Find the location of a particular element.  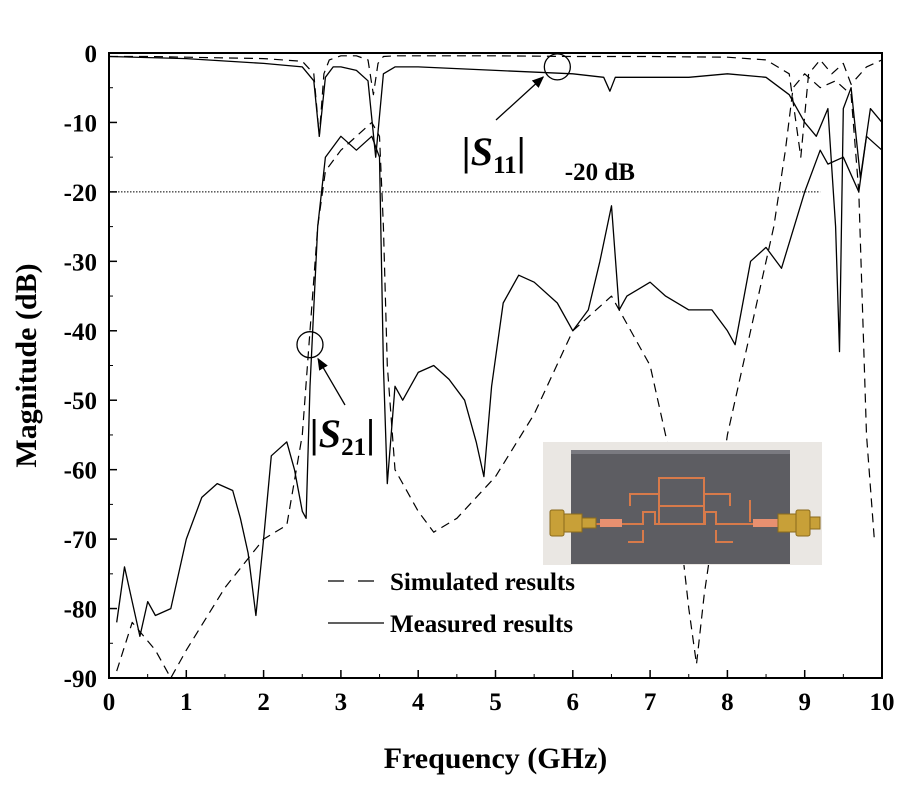

legend: Simulated results Measured results is located at coordinates (451, 603).